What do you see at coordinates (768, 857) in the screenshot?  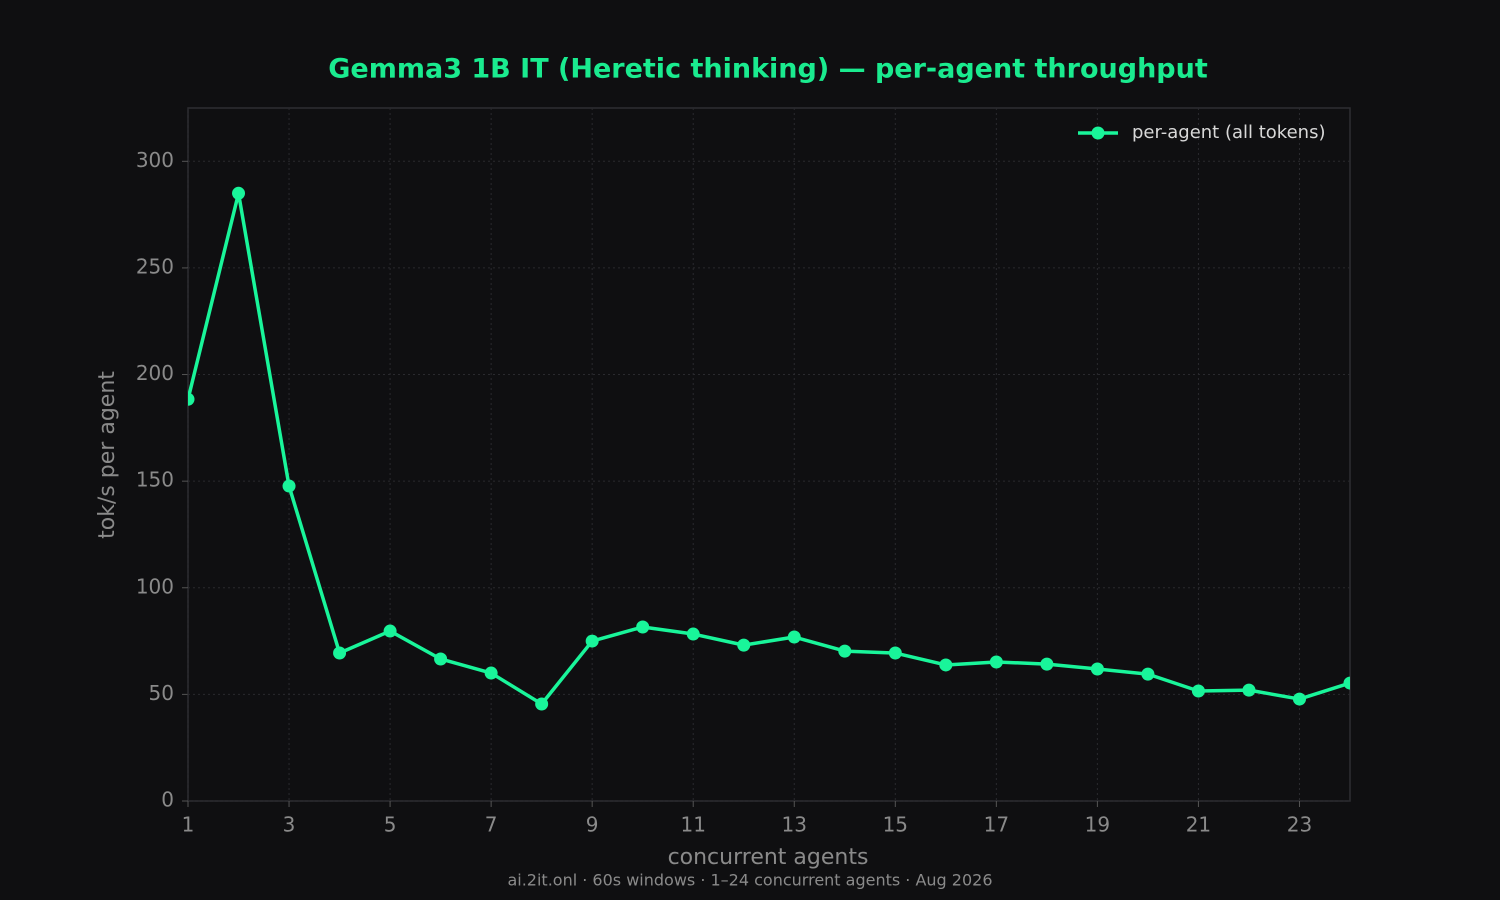 I see `x-axis-label: concurrent agents` at bounding box center [768, 857].